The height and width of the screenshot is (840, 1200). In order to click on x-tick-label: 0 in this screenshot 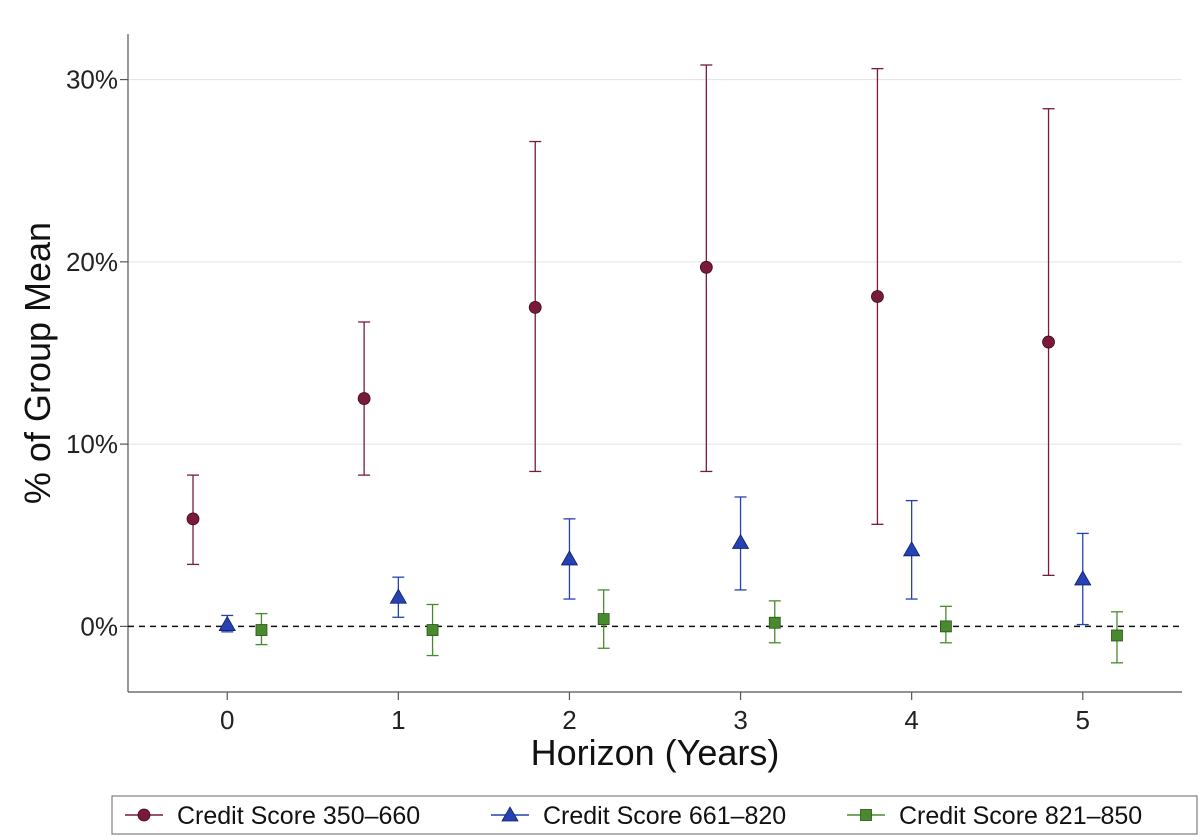, I will do `click(227, 720)`.